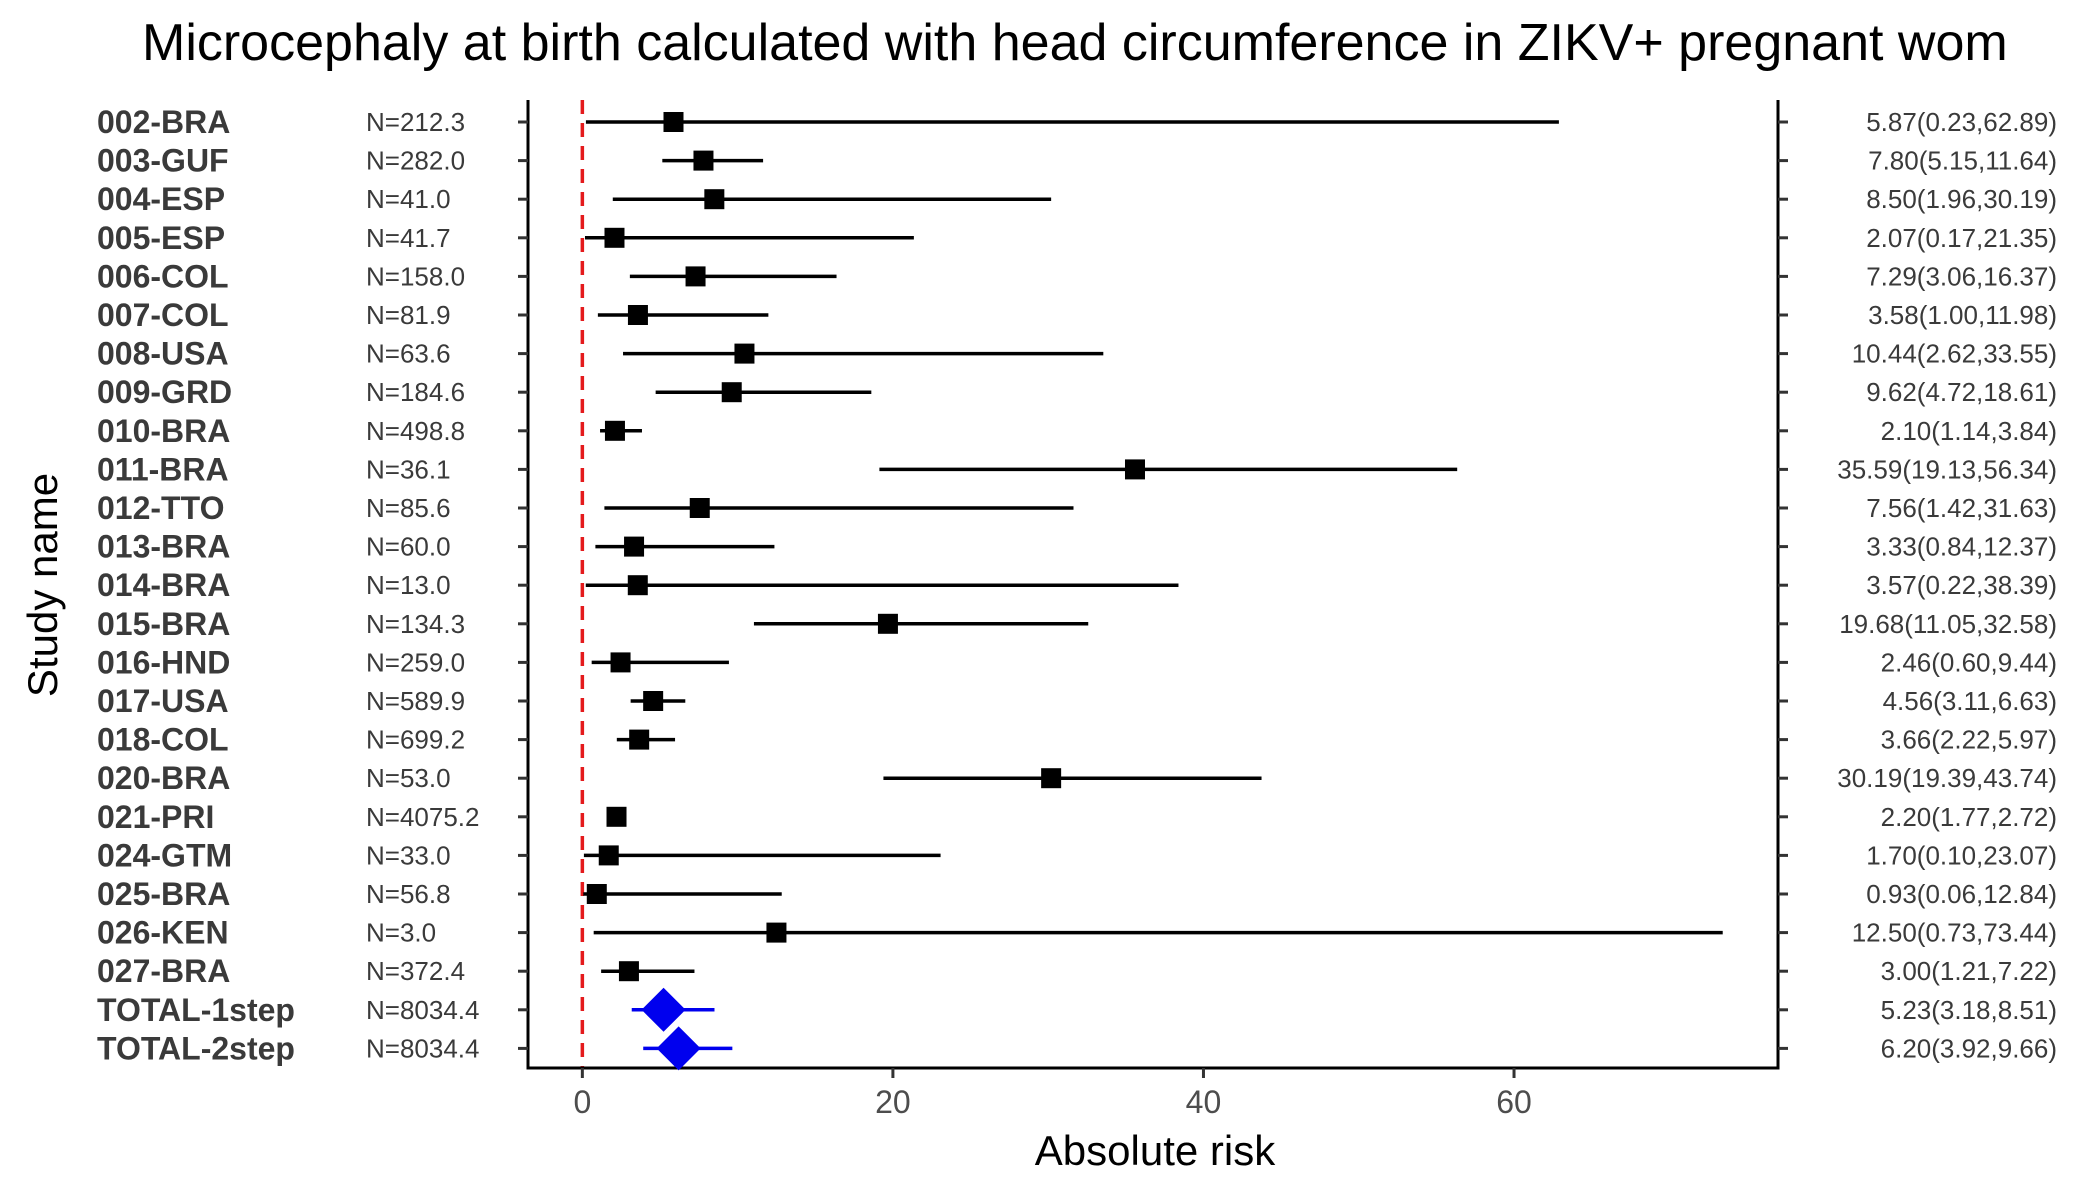 The width and height of the screenshot is (2100, 1200). What do you see at coordinates (1954, 933) in the screenshot?
I see `estimate-ci-label: 12.50(0.73,73.44)` at bounding box center [1954, 933].